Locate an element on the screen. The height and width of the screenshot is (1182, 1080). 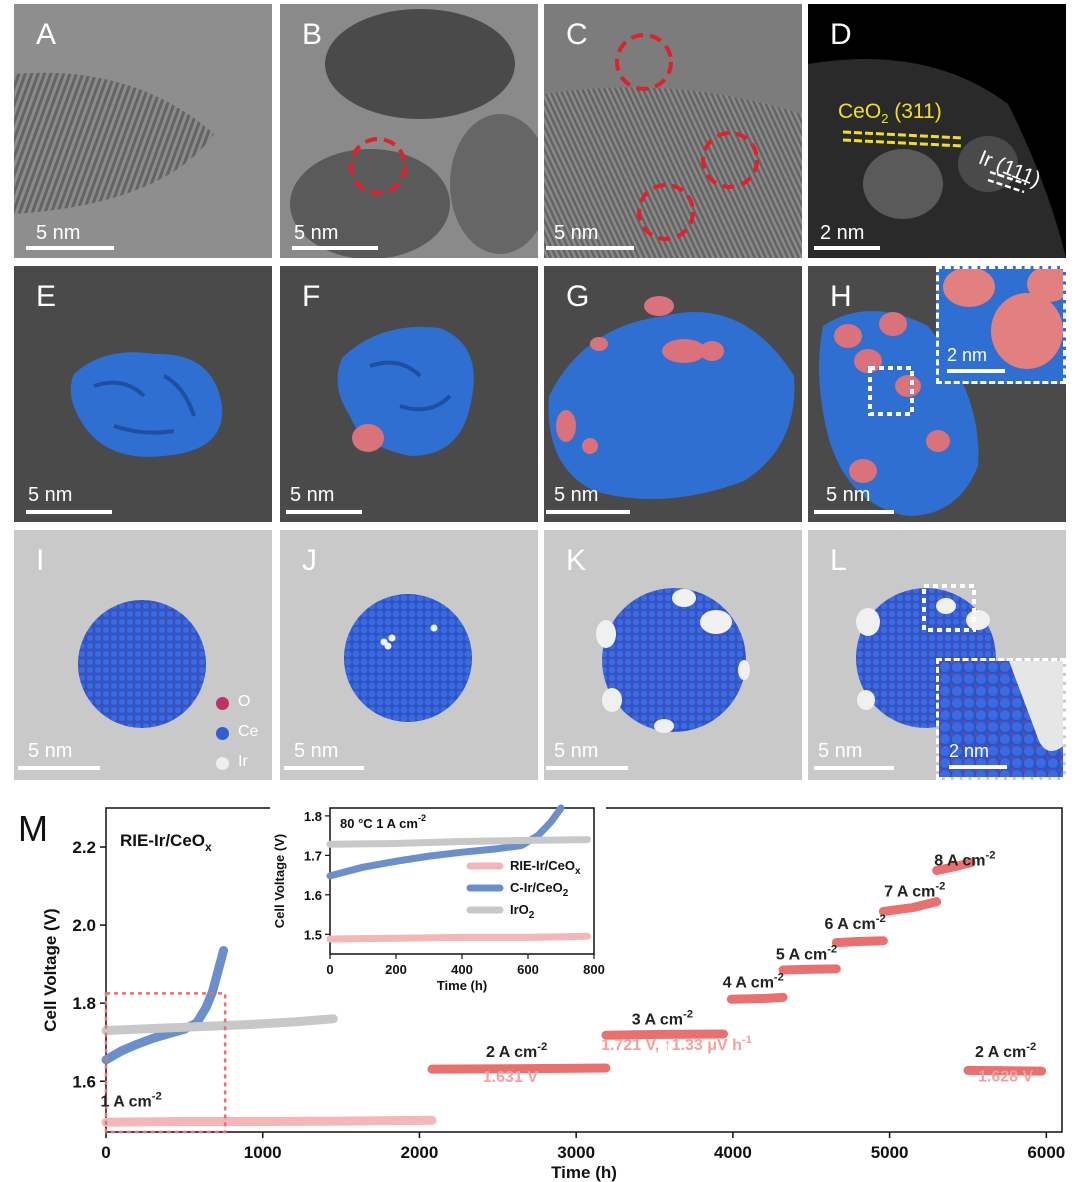
inset-y-tick-label: 1.6 is located at coordinates (313, 895).